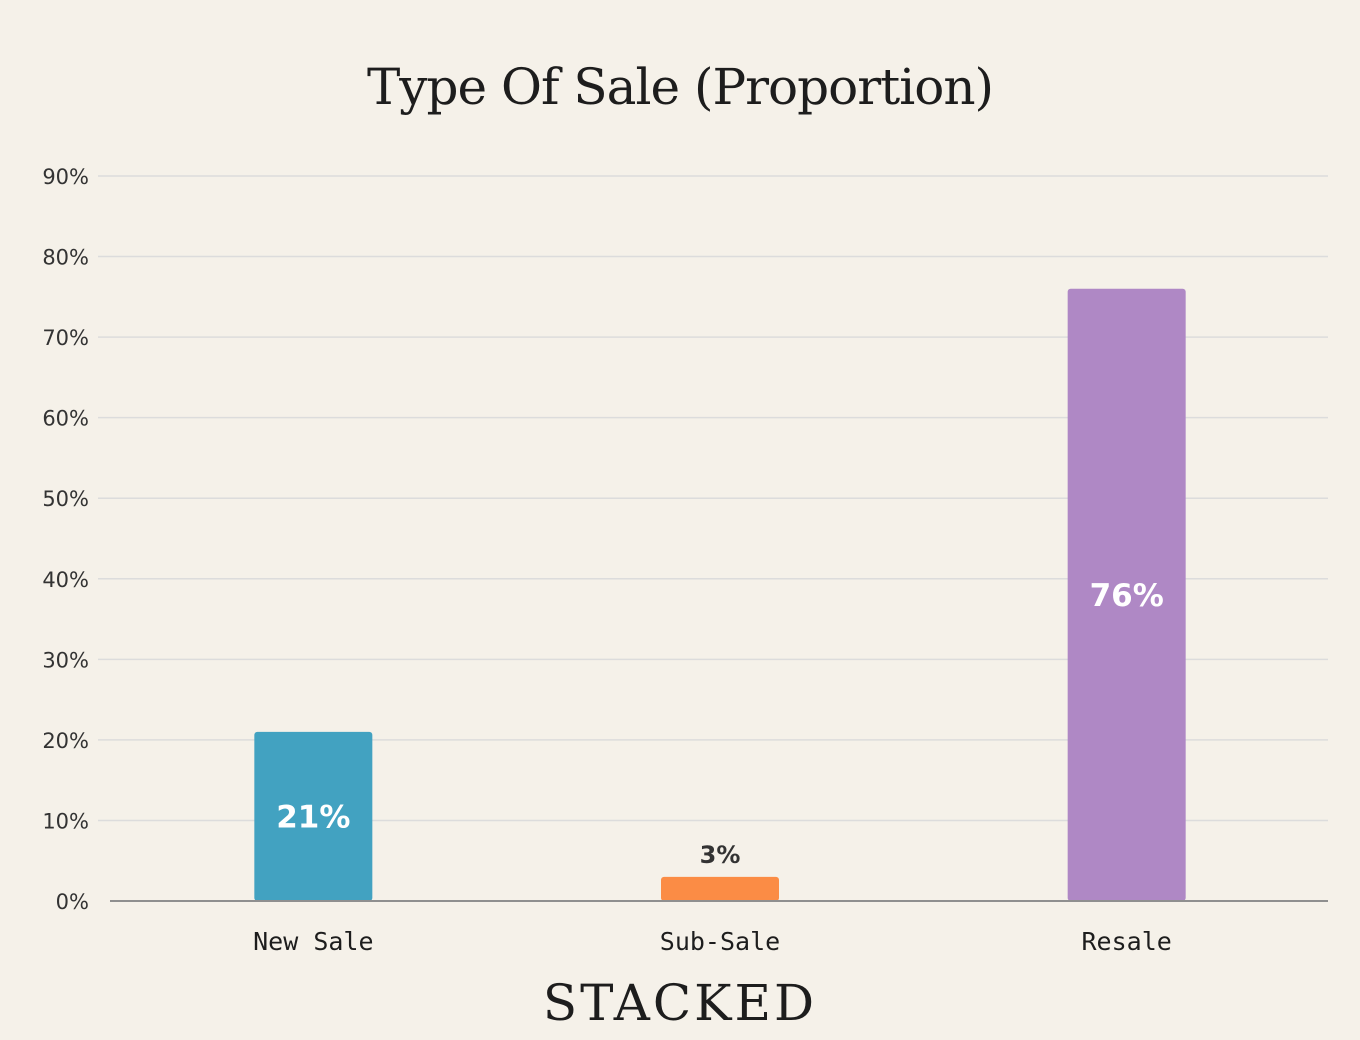 The height and width of the screenshot is (1040, 1360). I want to click on data-label: 21%, so click(313, 817).